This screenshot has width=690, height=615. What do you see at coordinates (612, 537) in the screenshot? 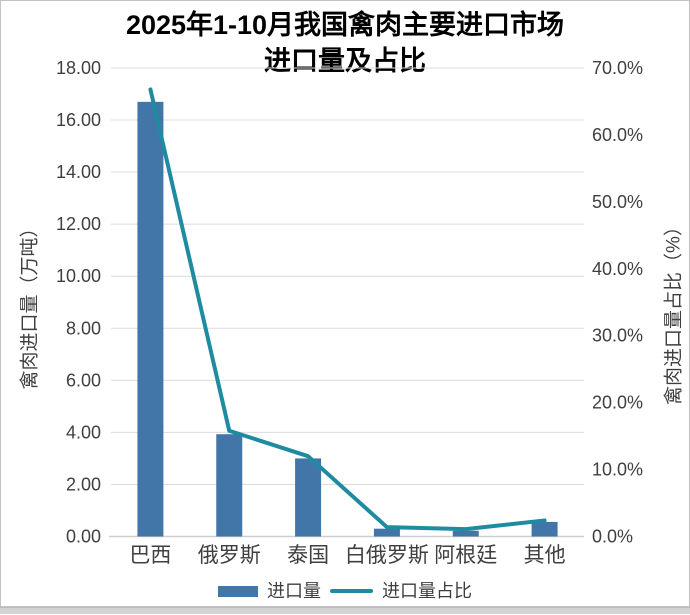
I see `right-axis-tick-label: 0.0%` at bounding box center [612, 537].